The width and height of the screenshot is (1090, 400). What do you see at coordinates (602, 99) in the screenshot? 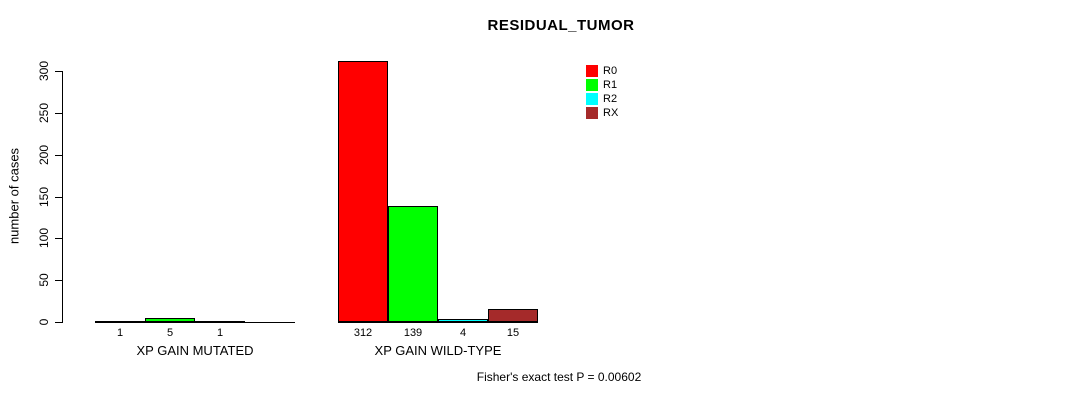
I see `legend-item: R2` at bounding box center [602, 99].